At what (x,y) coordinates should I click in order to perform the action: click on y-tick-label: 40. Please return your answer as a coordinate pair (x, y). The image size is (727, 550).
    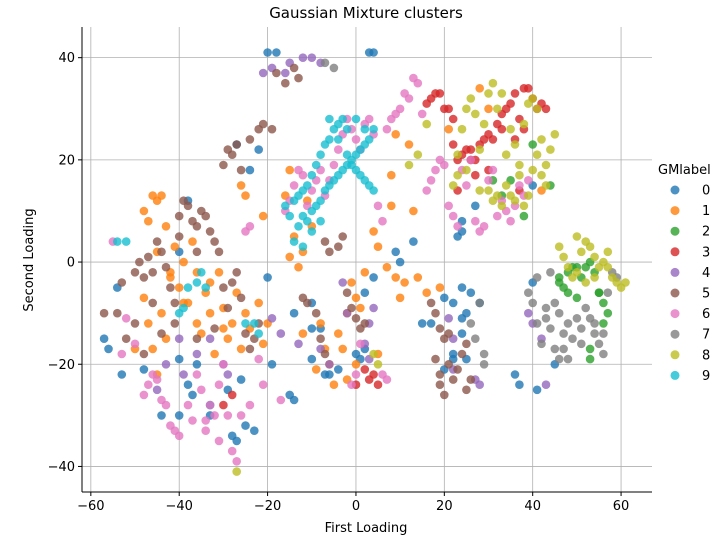
    Looking at the image, I should click on (66, 58).